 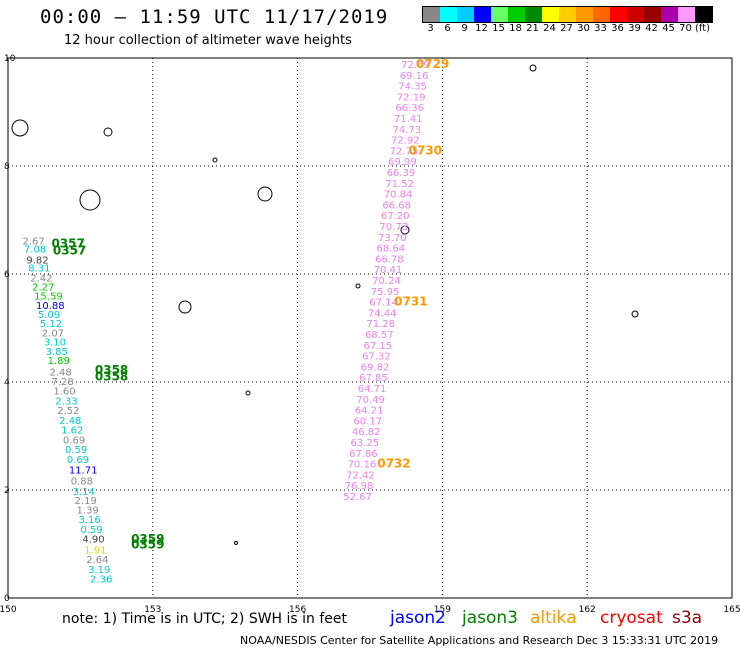 What do you see at coordinates (8, 610) in the screenshot?
I see `x-tick-label: 150` at bounding box center [8, 610].